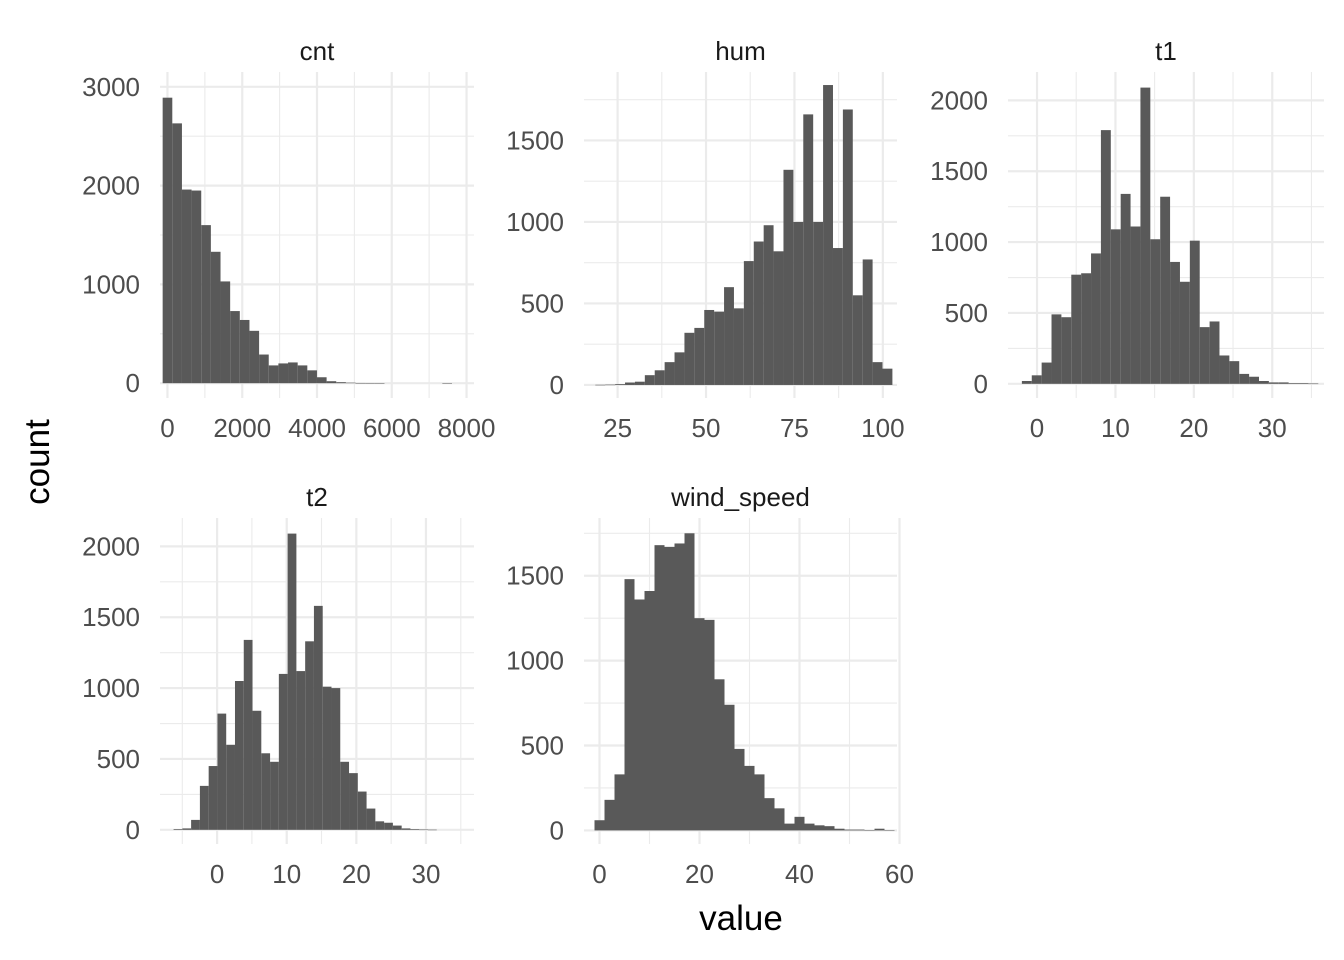 Image resolution: width=1344 pixels, height=960 pixels. What do you see at coordinates (1272, 428) in the screenshot?
I see `x-tick-label: 30` at bounding box center [1272, 428].